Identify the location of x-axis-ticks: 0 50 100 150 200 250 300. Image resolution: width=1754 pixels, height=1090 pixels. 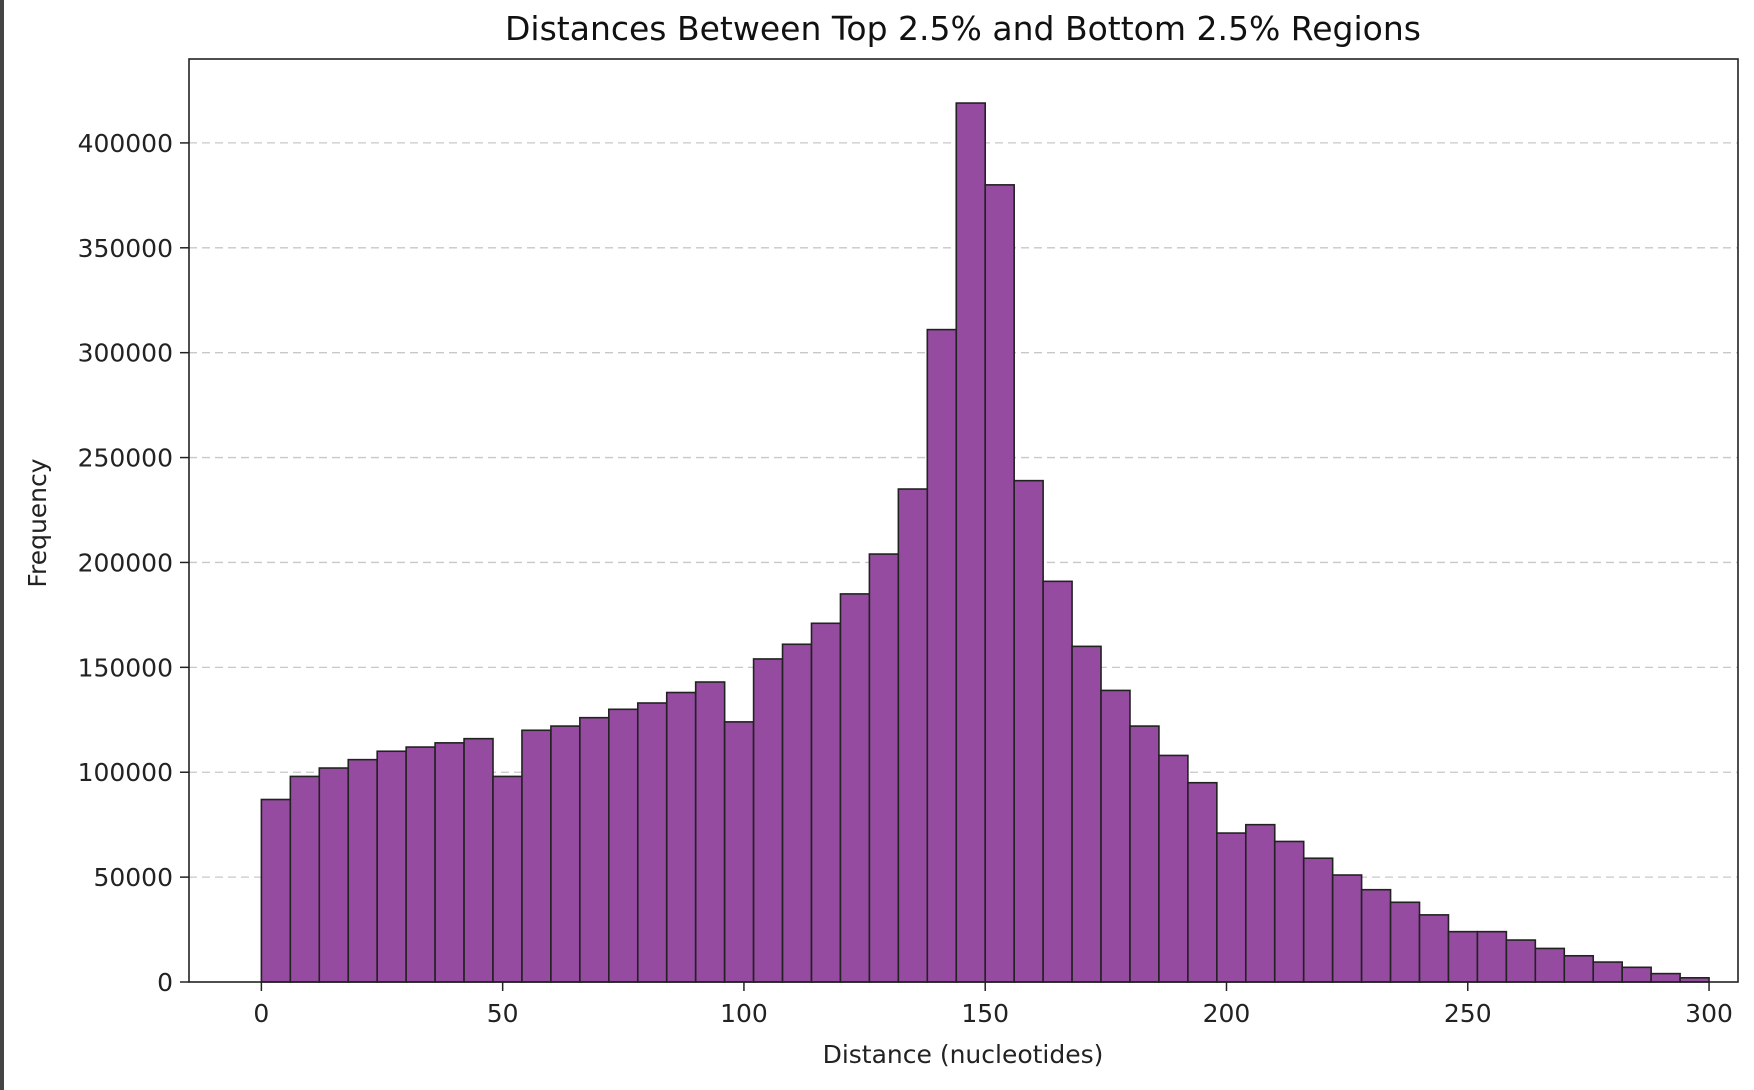
(993, 1005).